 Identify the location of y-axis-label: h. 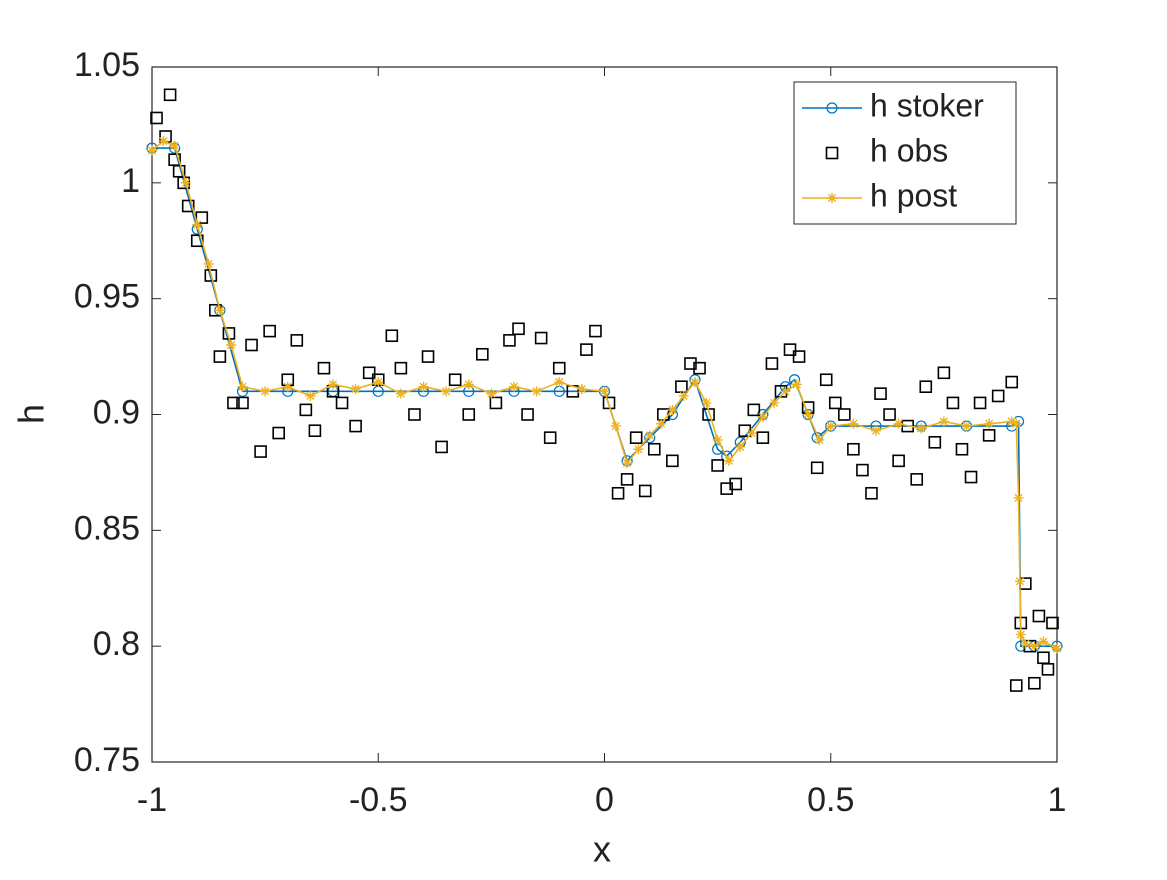
(31, 414).